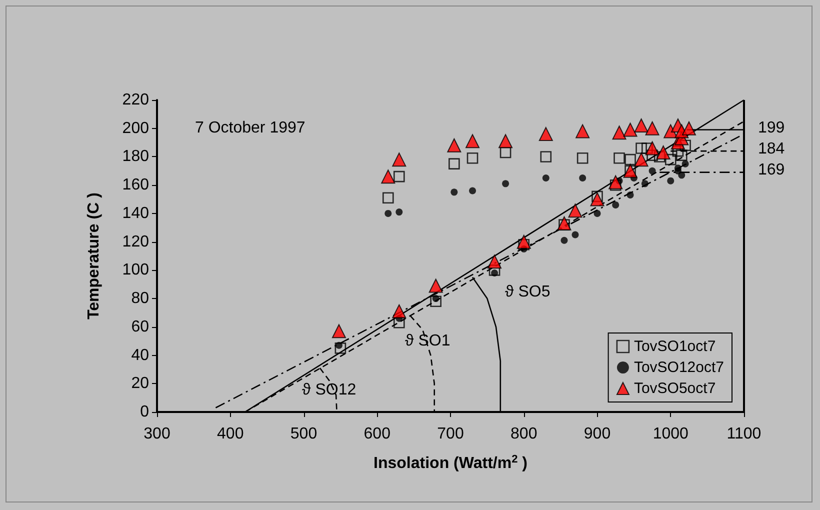  I want to click on text: 184, so click(771, 149).